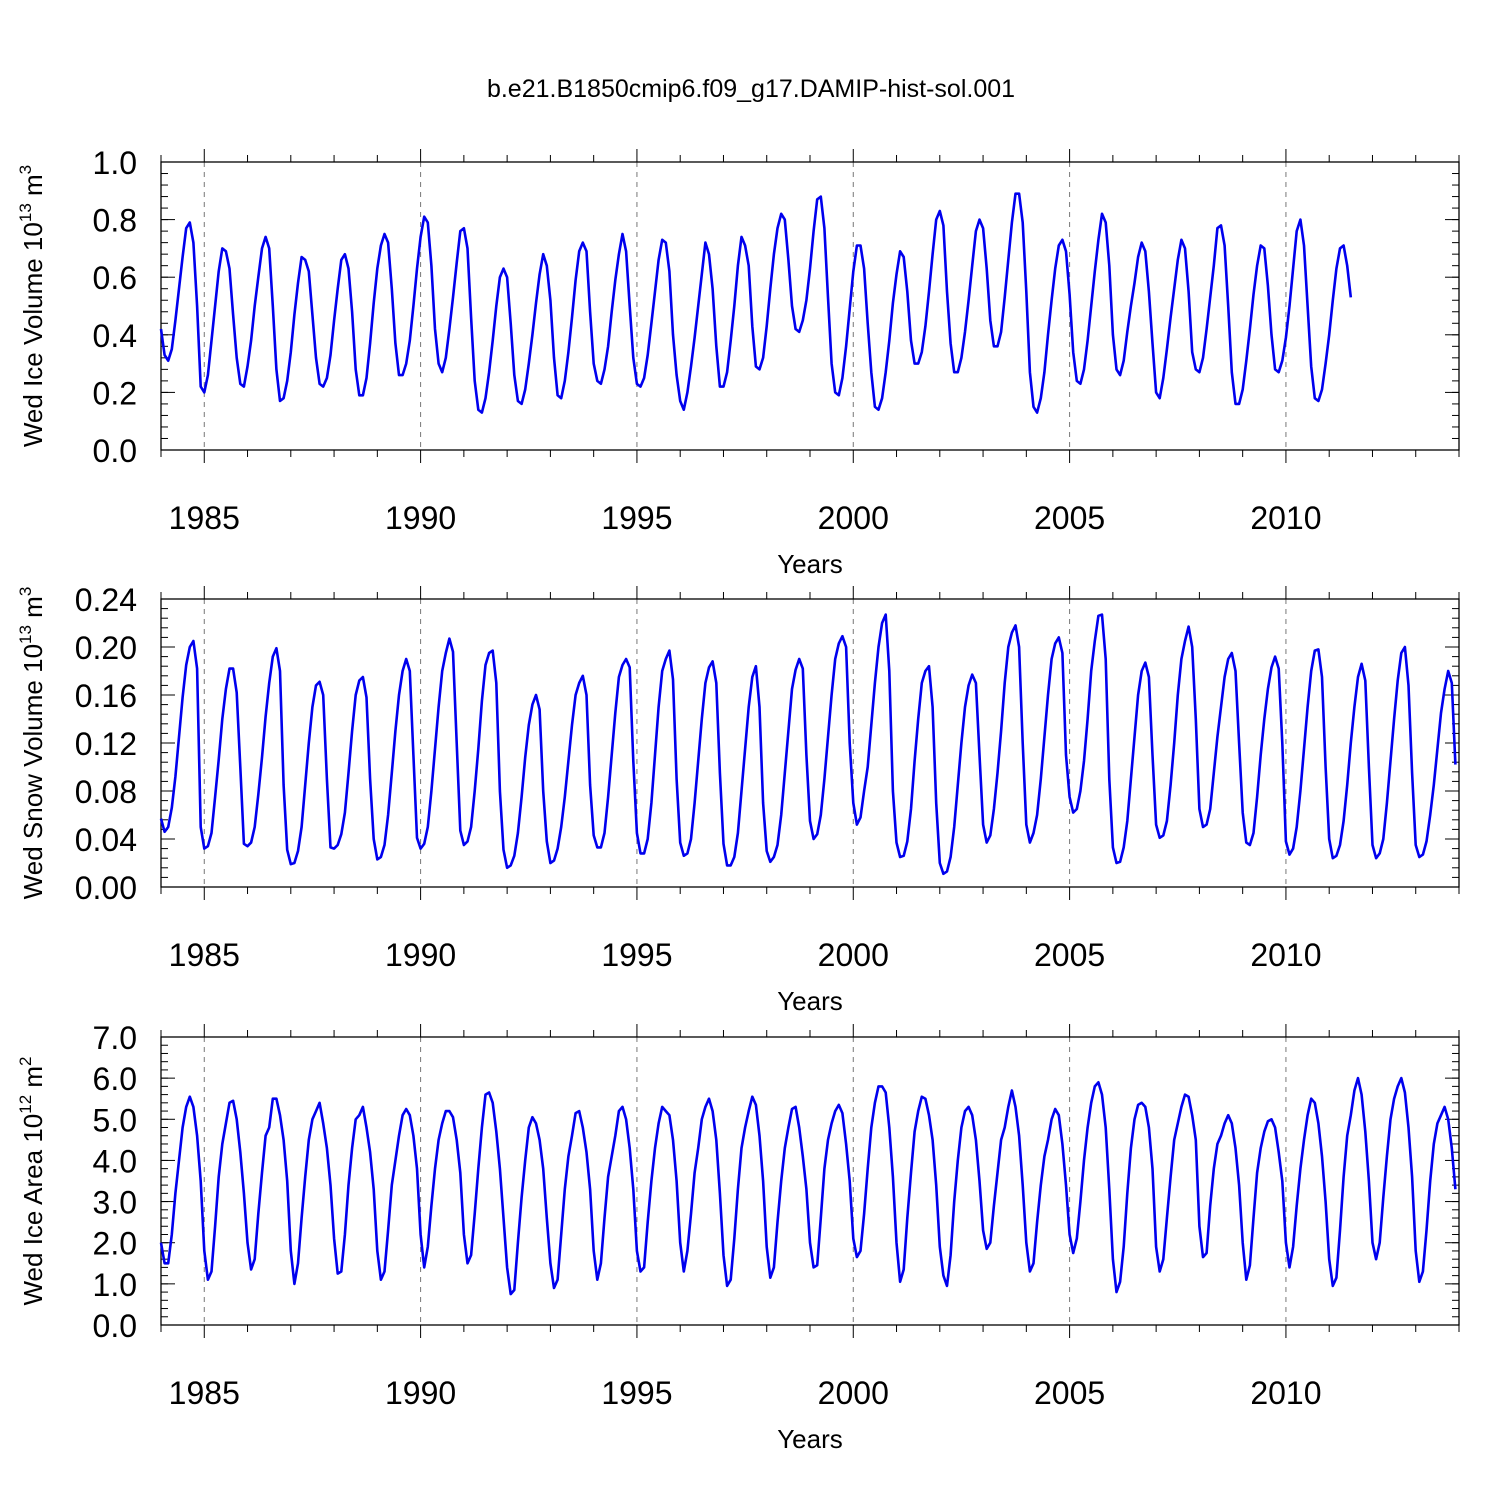  I want to click on panel-3-y-axis-label-unit: m, so click(33, 1080).